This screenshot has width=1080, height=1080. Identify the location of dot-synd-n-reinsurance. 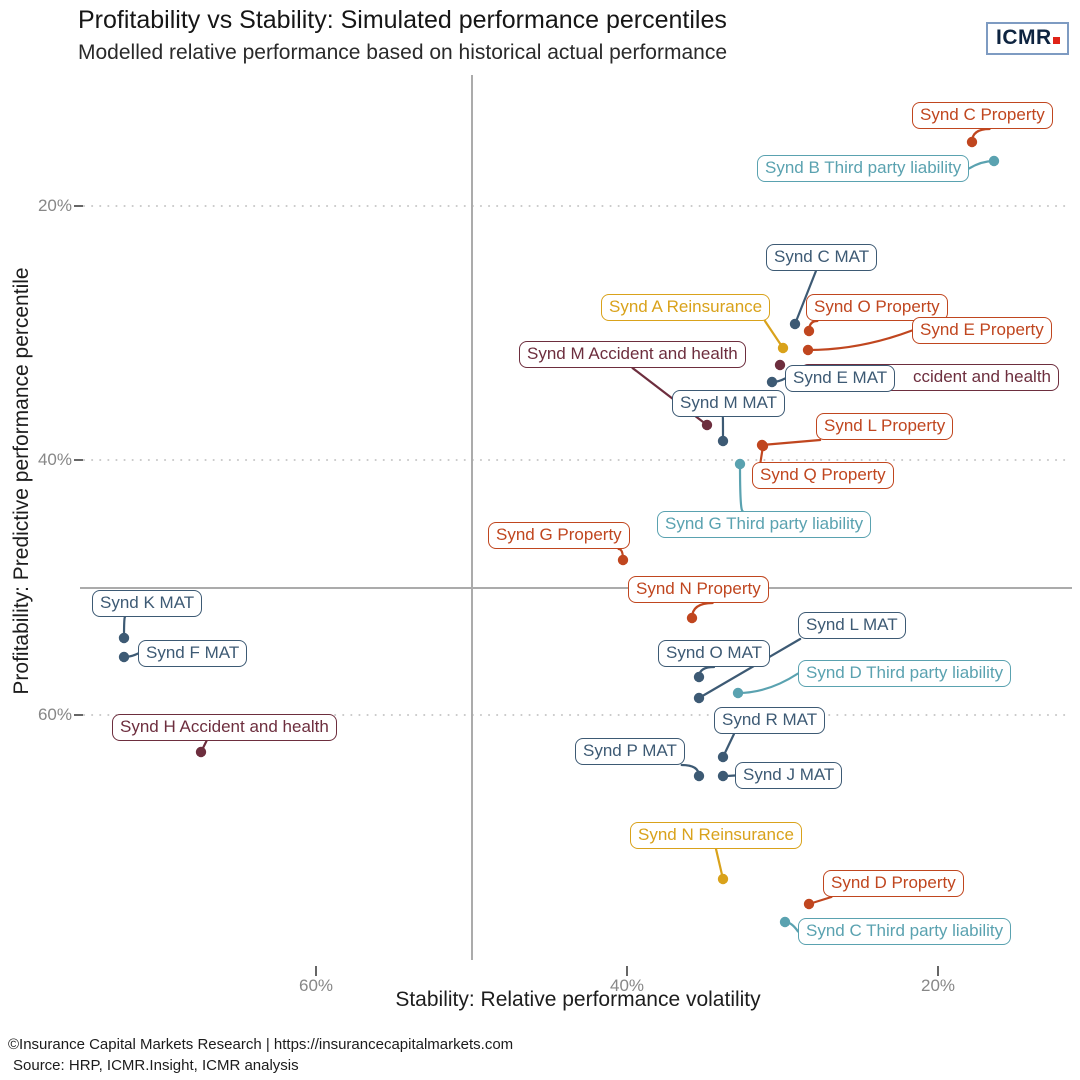
(723, 879).